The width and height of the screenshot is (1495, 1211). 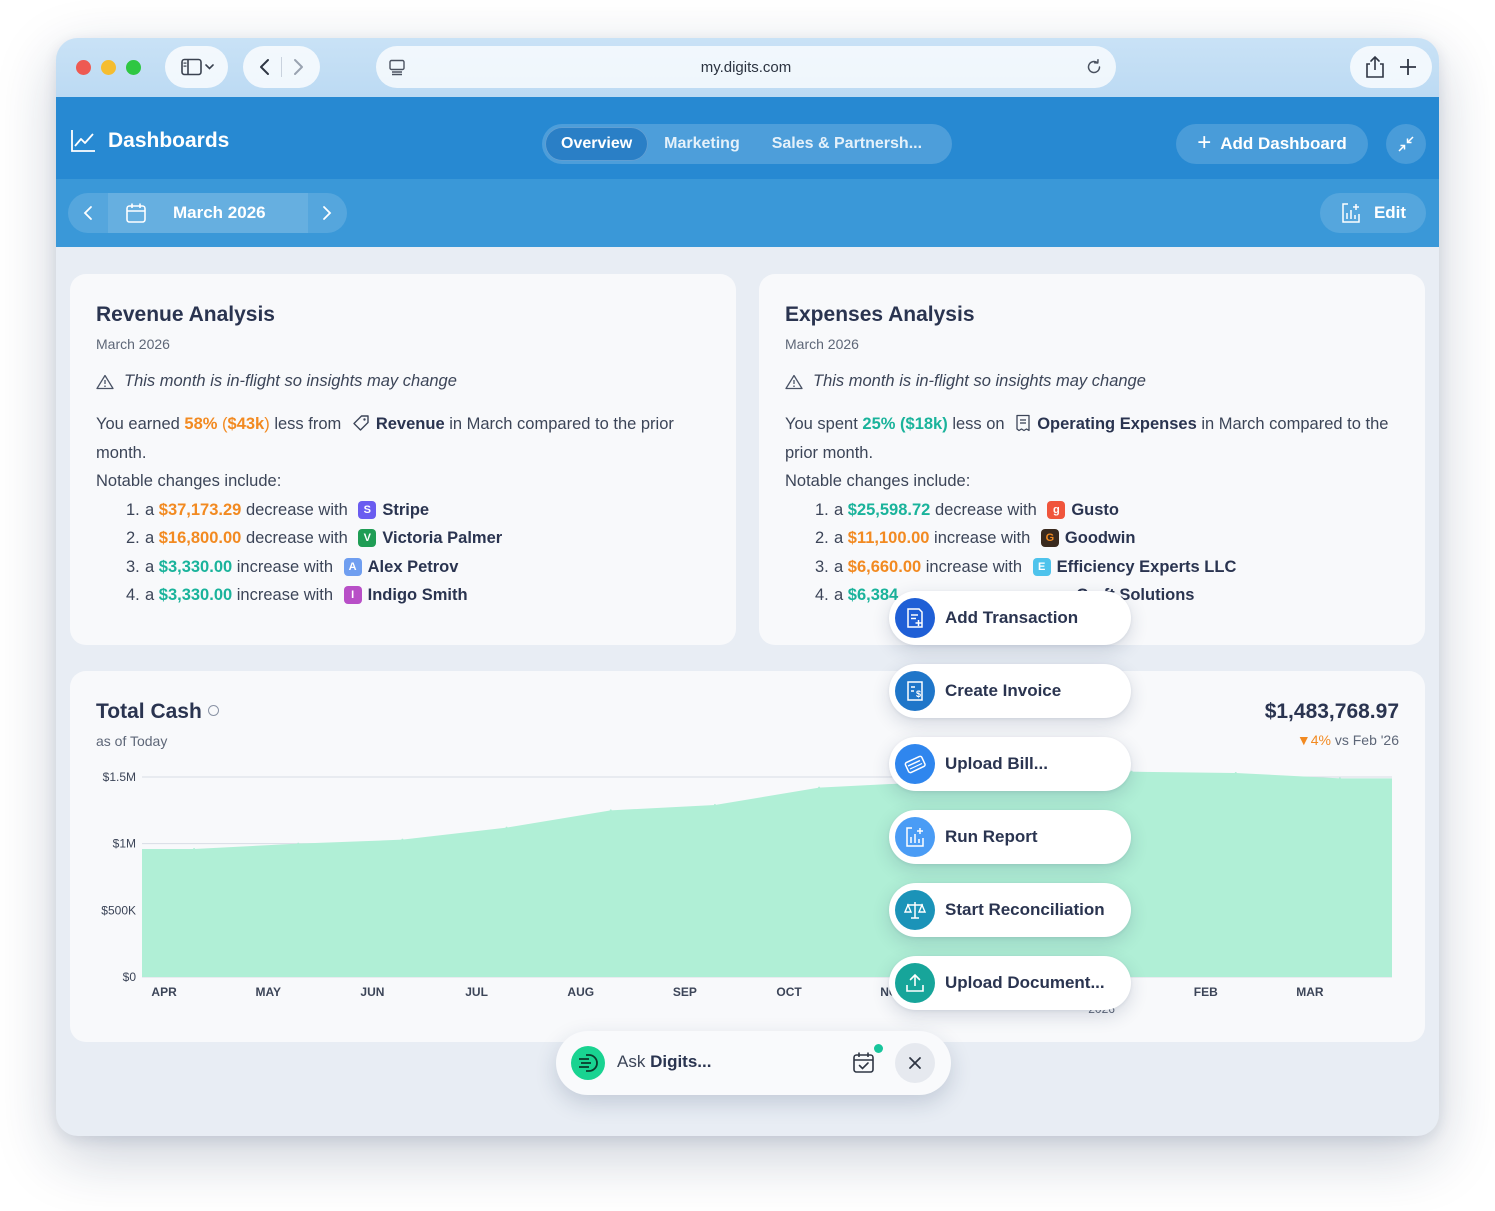 What do you see at coordinates (1373, 213) in the screenshot?
I see `edit-dashboard-button: Edit` at bounding box center [1373, 213].